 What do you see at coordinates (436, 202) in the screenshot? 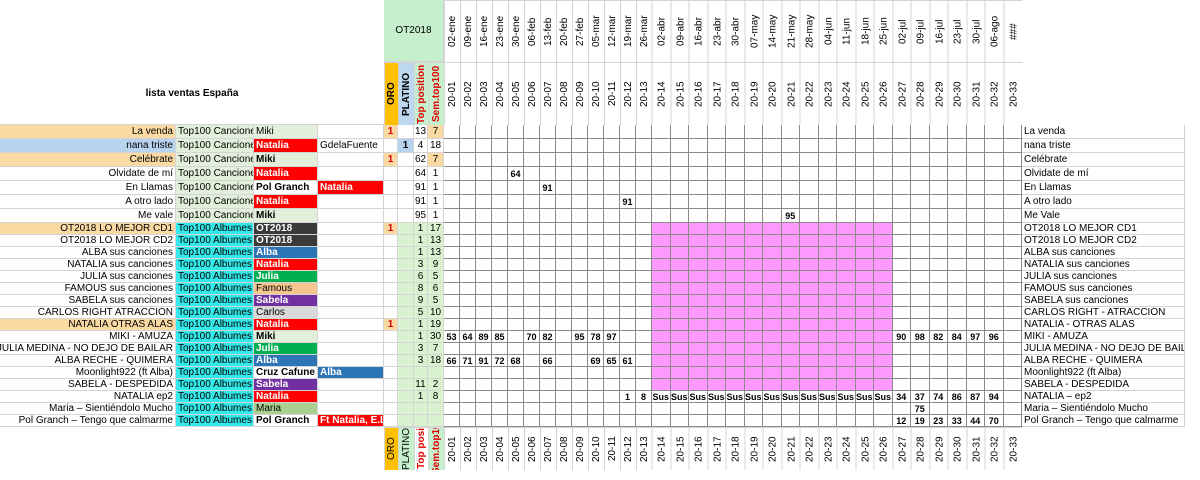
I see `weeks-in-top100: 1` at bounding box center [436, 202].